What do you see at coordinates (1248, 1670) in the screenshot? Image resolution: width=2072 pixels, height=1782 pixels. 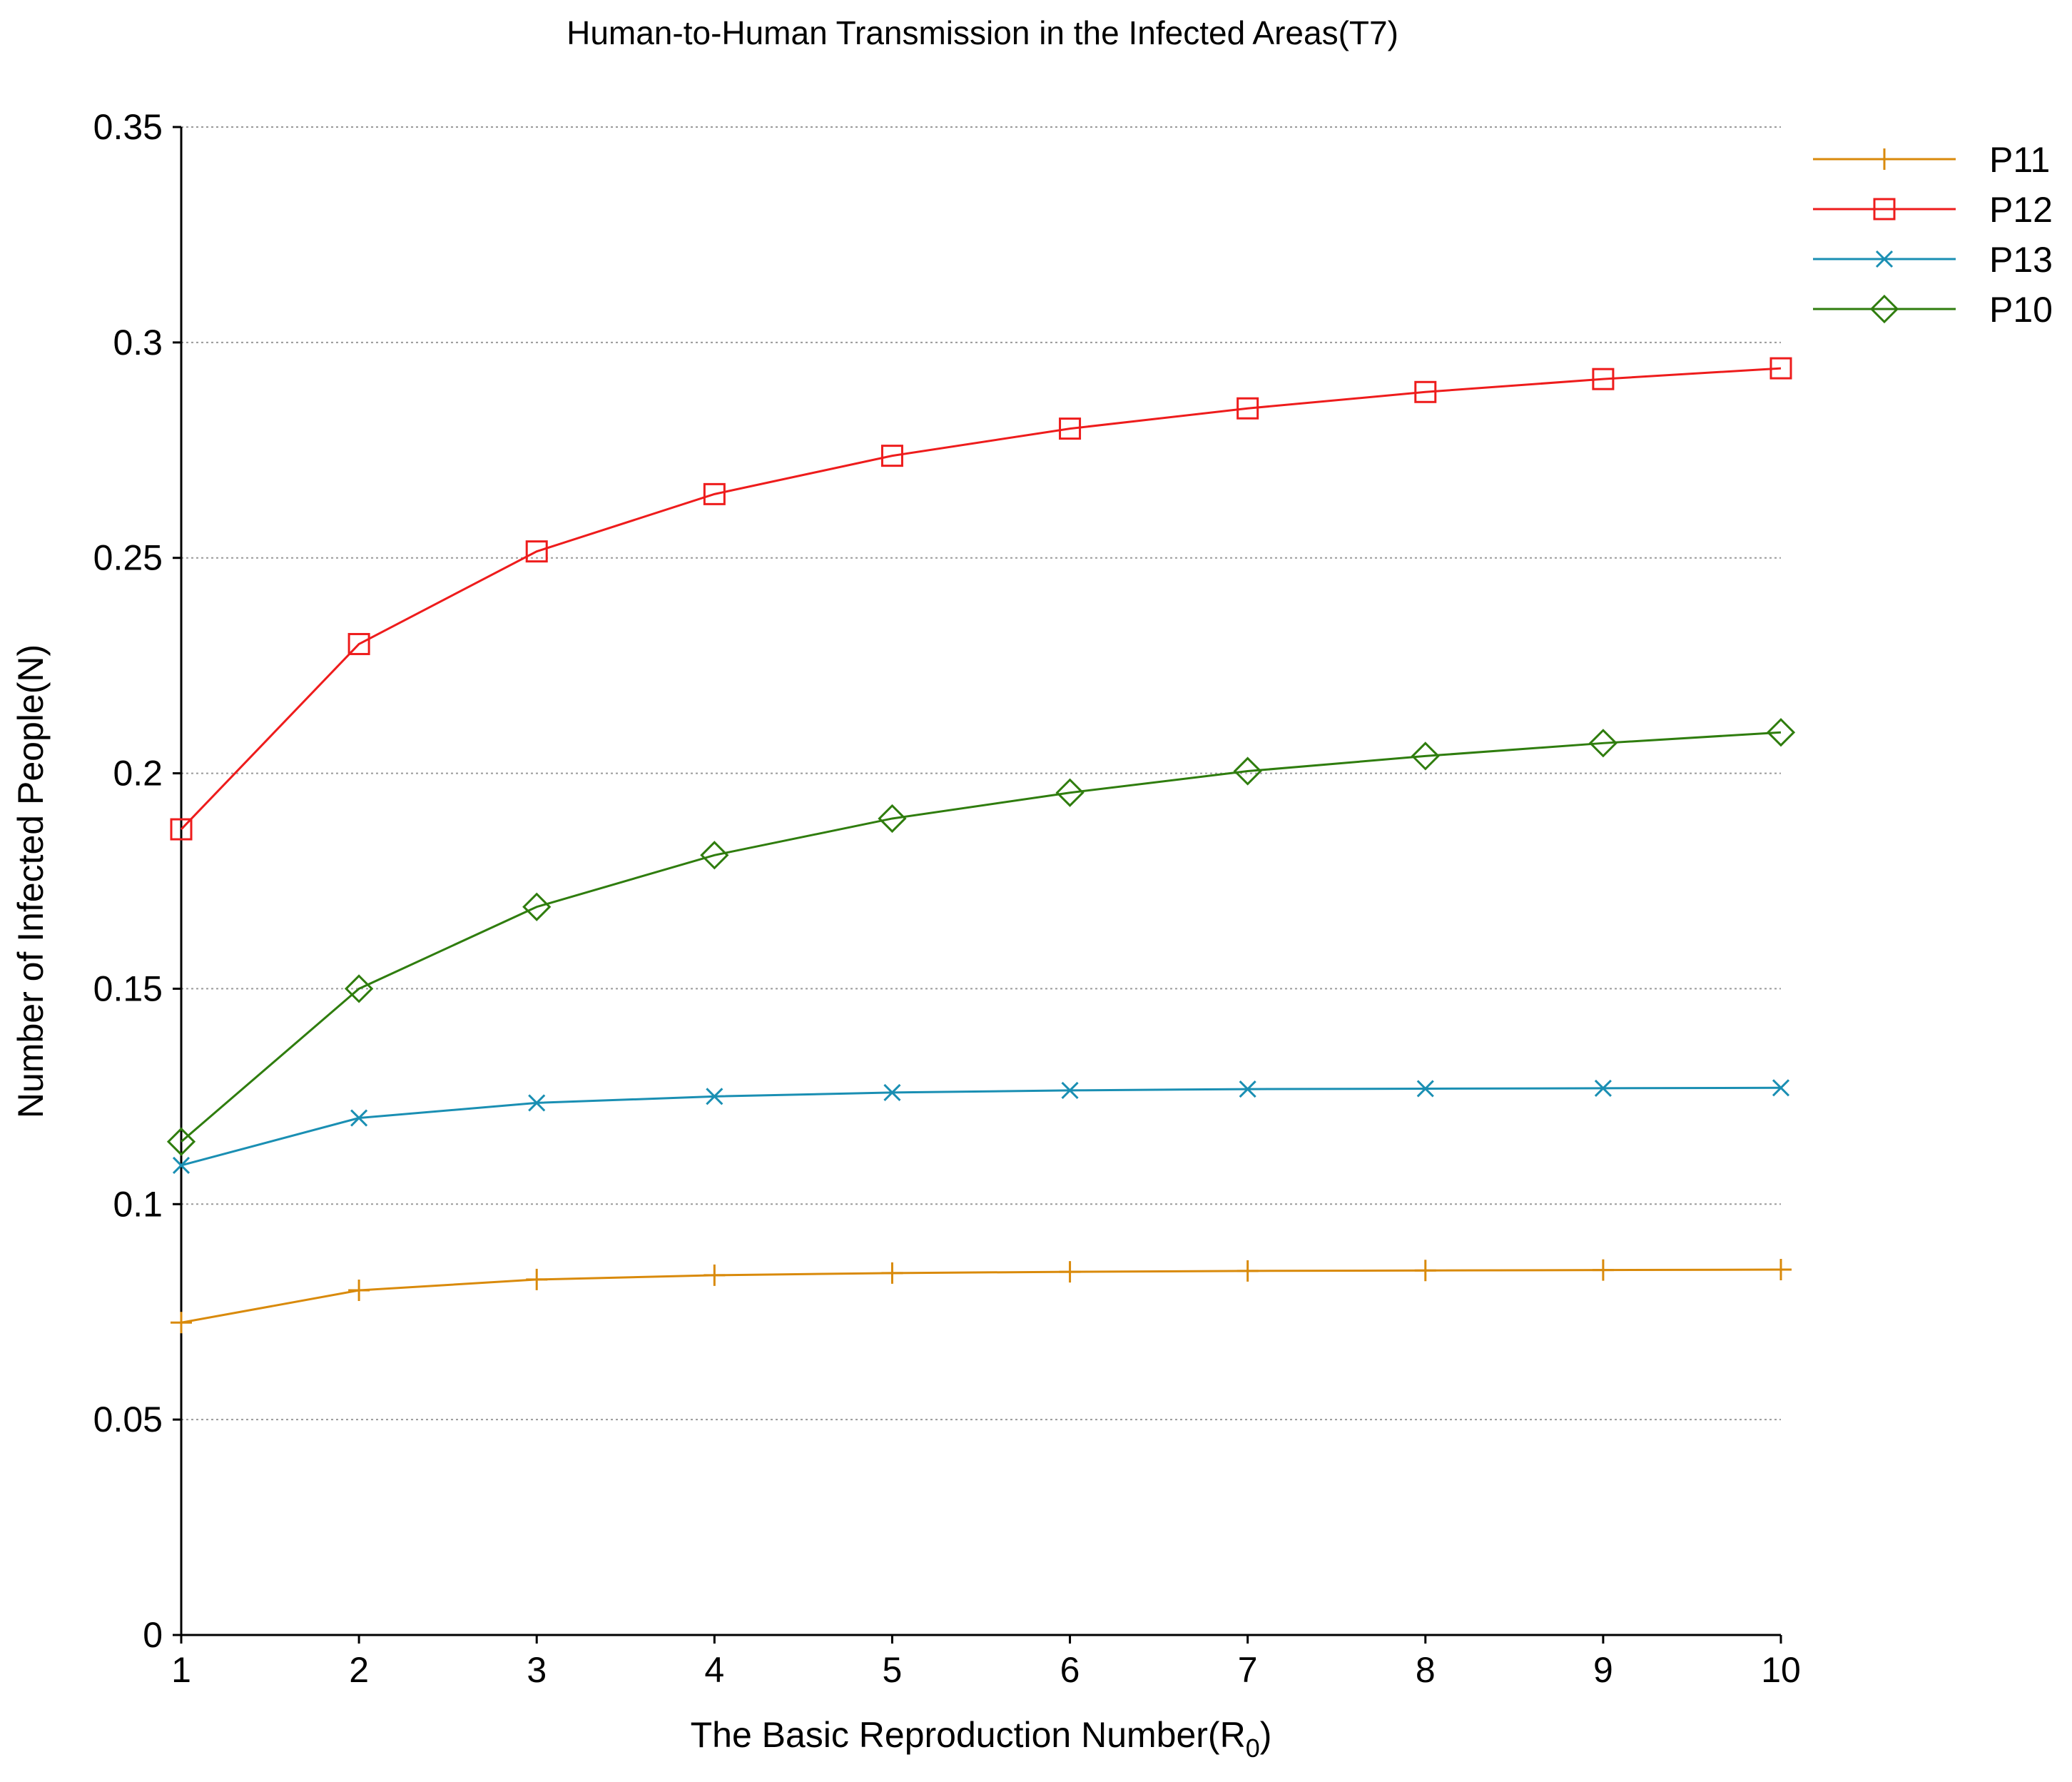 I see `x-tick-label: 7` at bounding box center [1248, 1670].